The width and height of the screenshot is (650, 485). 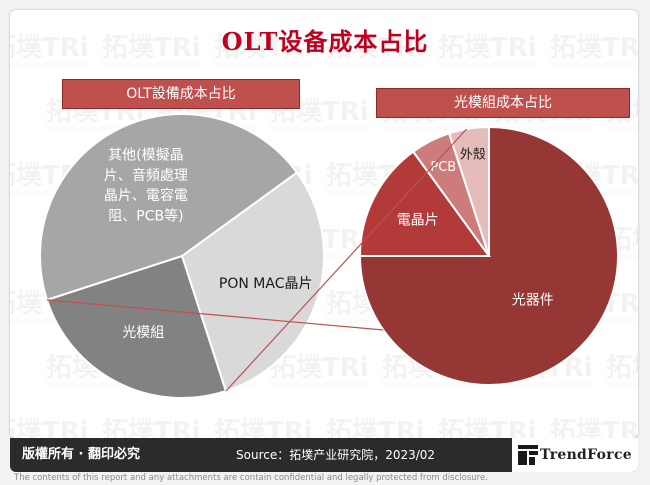 I want to click on slice-label: 光模組, so click(x=143, y=333).